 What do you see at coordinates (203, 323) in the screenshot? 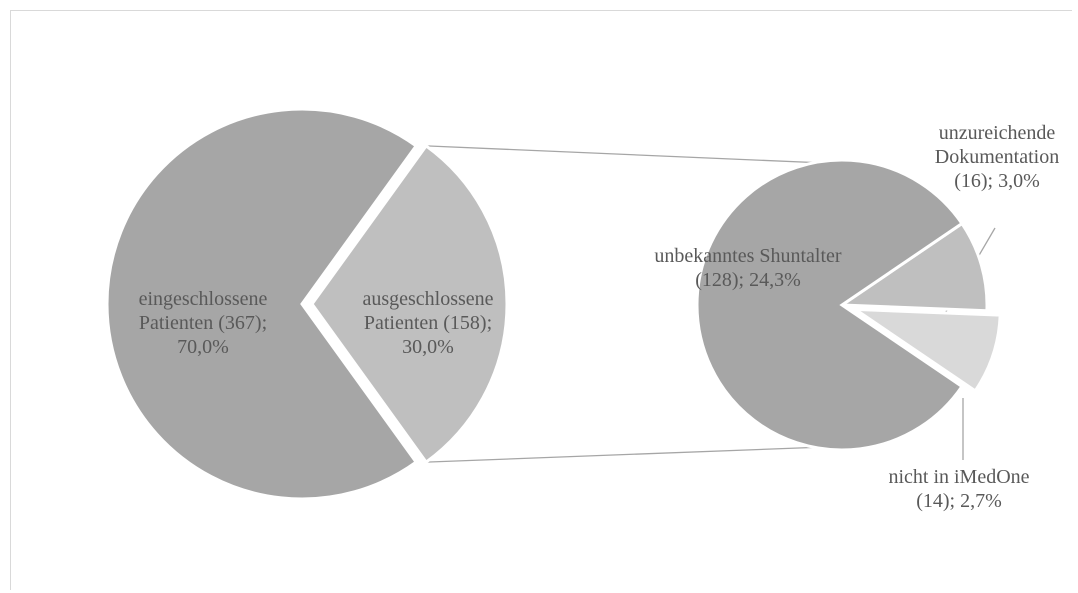
I see `label-eingeschlossene: eingeschlossene Patienten (367); 70,0%` at bounding box center [203, 323].